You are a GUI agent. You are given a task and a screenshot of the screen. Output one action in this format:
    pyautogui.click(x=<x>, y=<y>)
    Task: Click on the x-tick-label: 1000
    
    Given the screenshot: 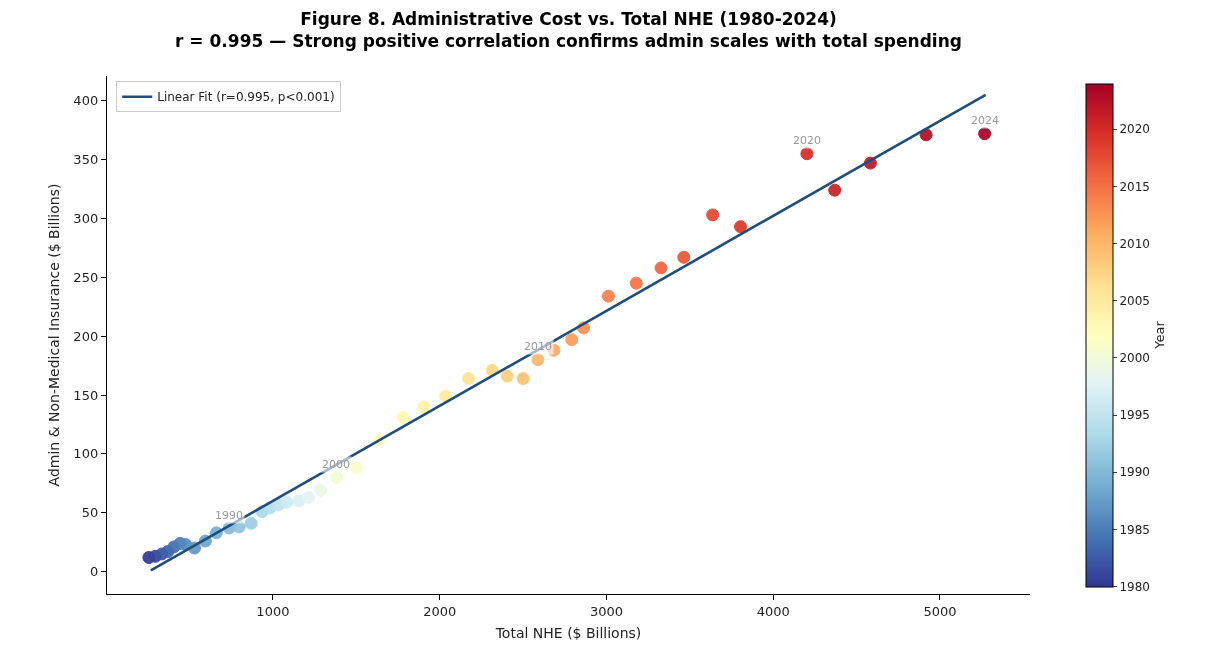 What is the action you would take?
    pyautogui.click(x=273, y=611)
    